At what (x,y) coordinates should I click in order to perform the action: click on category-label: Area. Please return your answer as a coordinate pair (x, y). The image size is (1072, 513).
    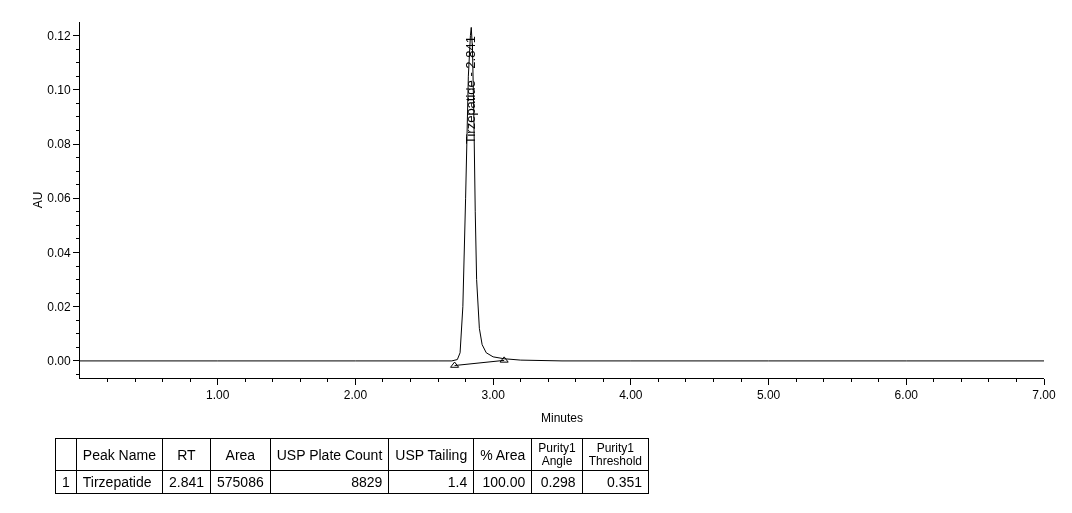
    Looking at the image, I should click on (240, 454).